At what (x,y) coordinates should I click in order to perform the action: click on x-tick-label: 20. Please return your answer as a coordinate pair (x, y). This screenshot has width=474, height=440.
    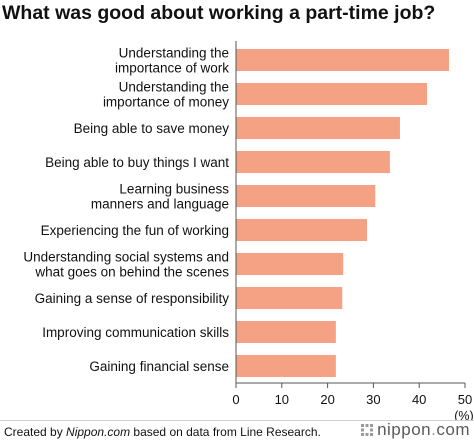
    Looking at the image, I should click on (327, 399).